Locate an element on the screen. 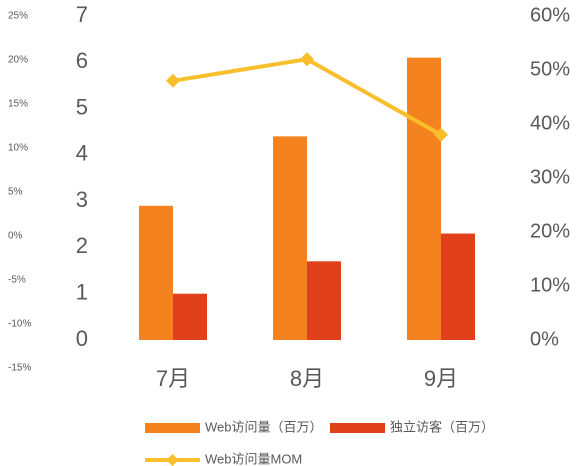  y3-tick-label: 0% is located at coordinates (15, 236).